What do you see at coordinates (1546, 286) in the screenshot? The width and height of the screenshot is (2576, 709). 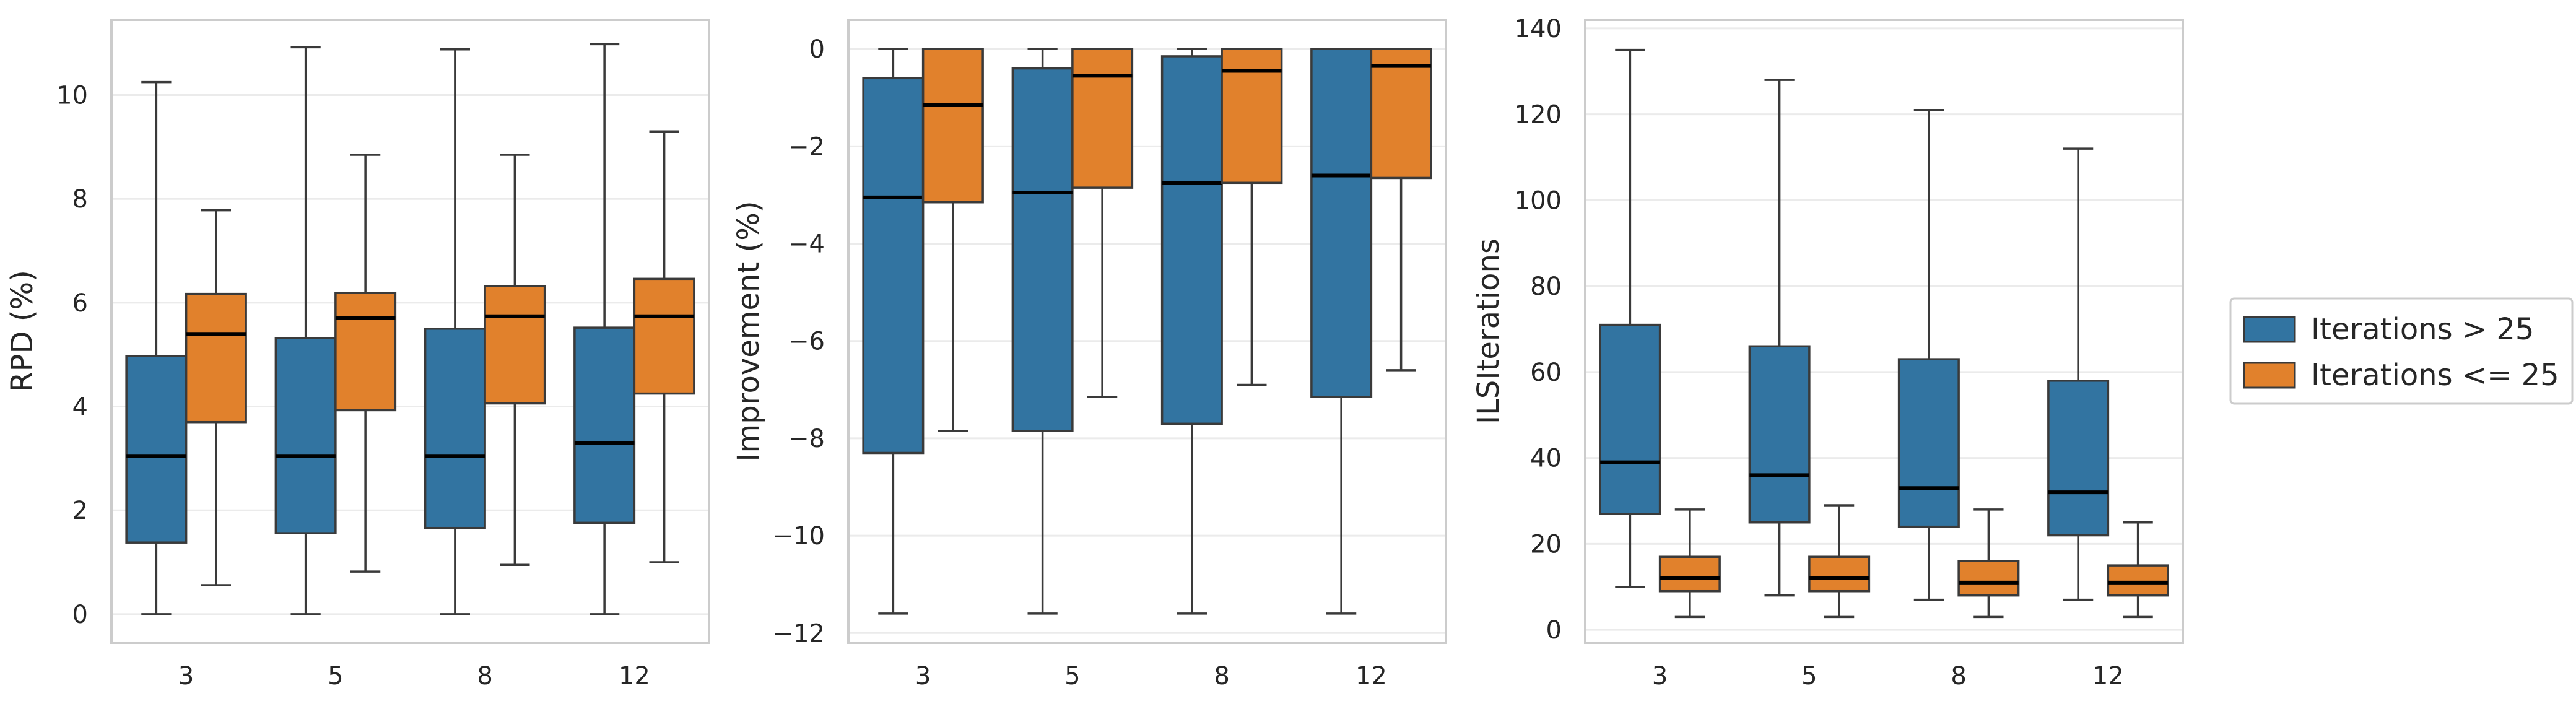 I see `y-tick-label: 80` at bounding box center [1546, 286].